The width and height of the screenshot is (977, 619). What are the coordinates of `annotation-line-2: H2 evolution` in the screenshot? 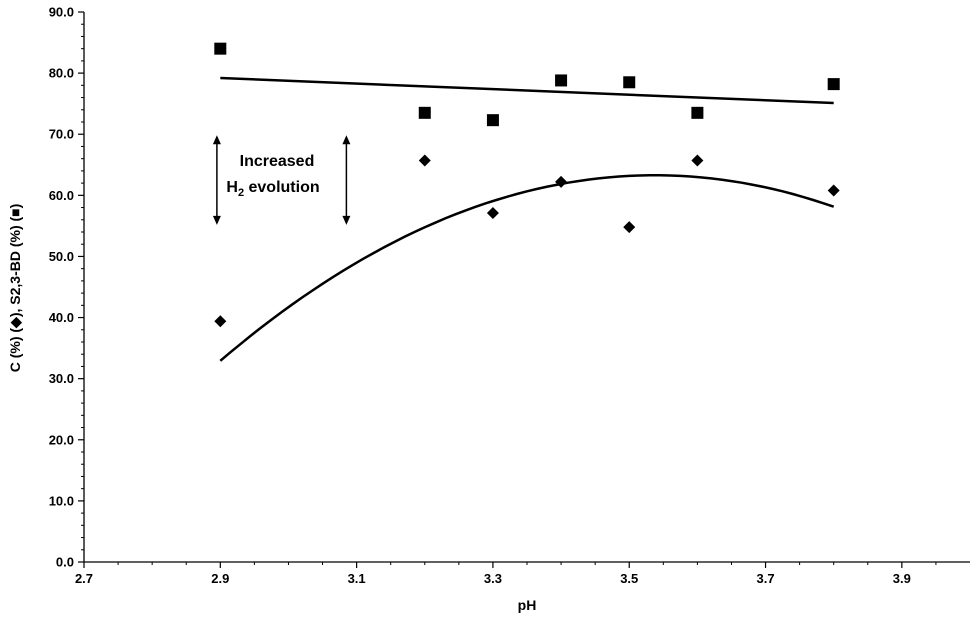 It's located at (272, 189).